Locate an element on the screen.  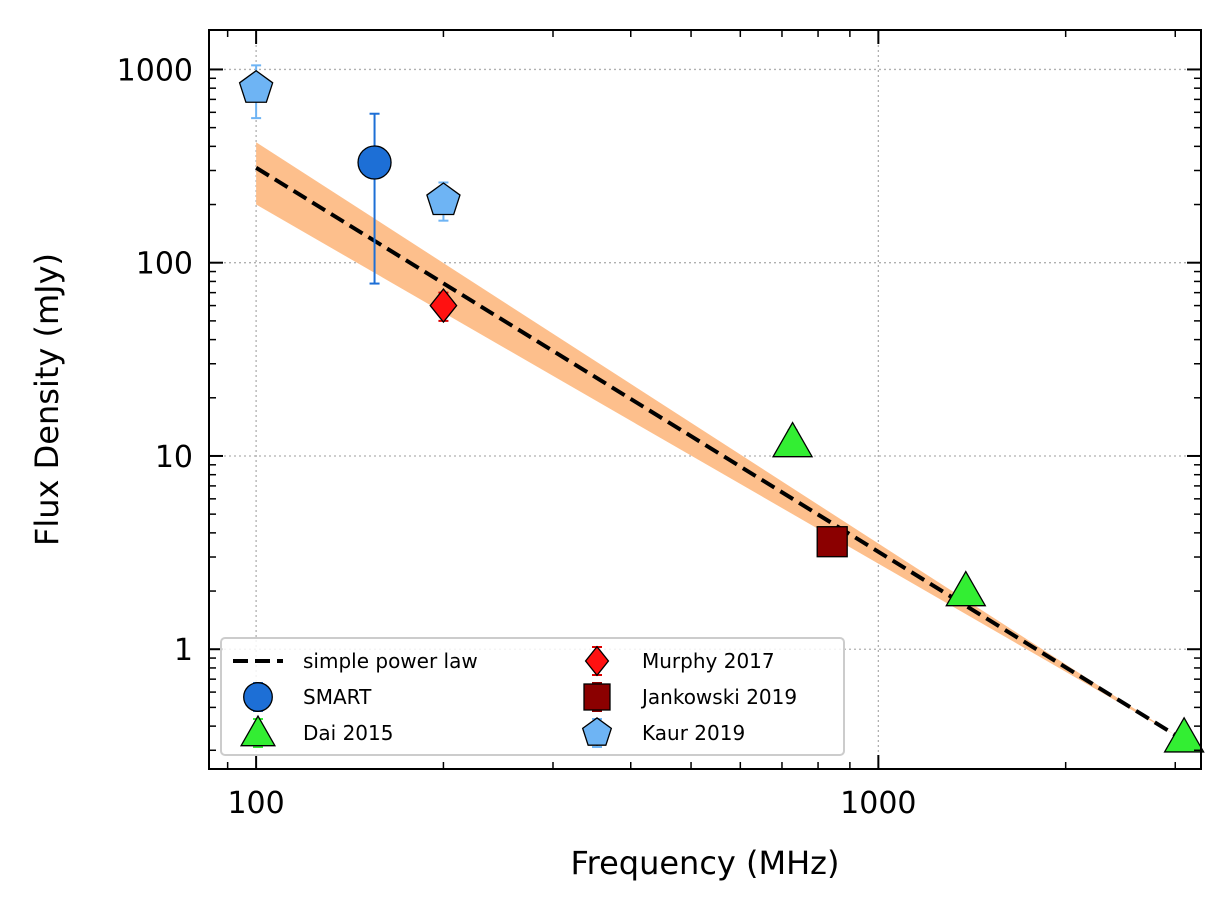
x-axis-label: Frequency (MHz) is located at coordinates (705, 863).